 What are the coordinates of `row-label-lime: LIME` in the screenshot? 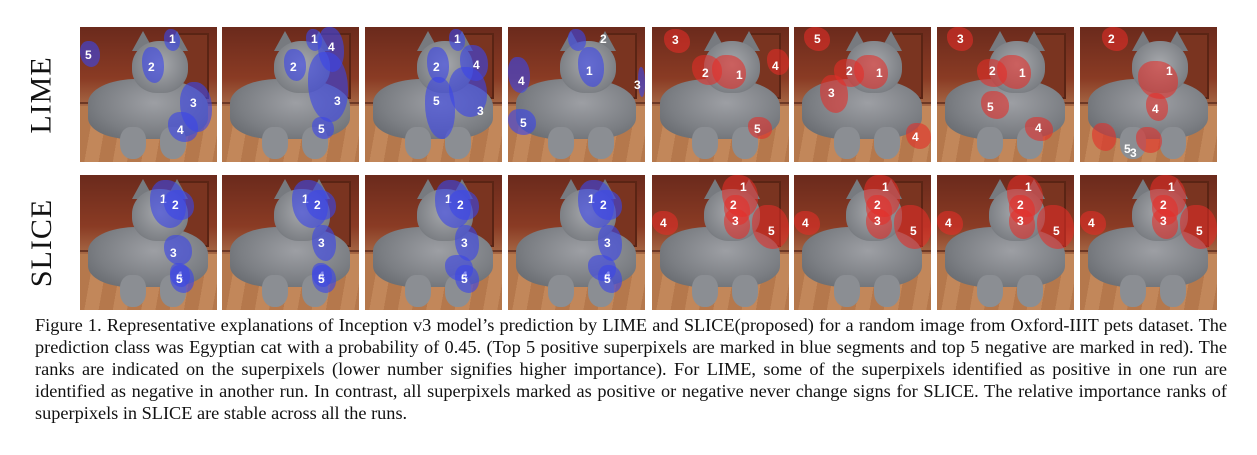 It's located at (42, 94).